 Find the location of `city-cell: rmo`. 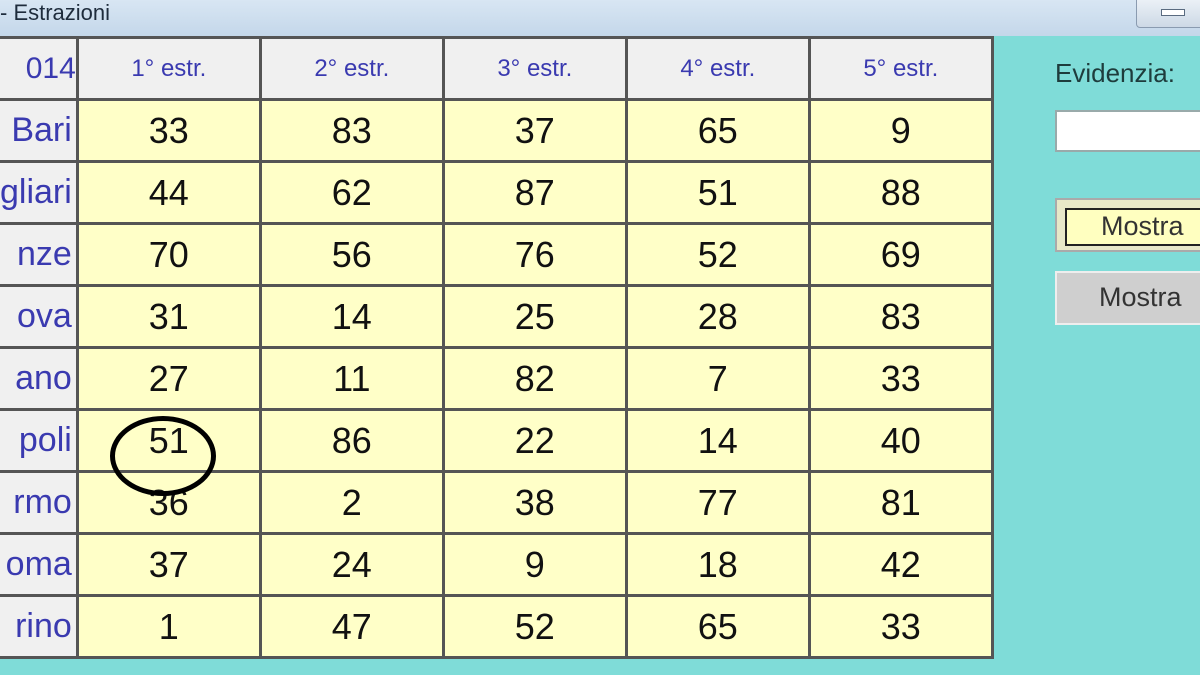

city-cell: rmo is located at coordinates (39, 502).